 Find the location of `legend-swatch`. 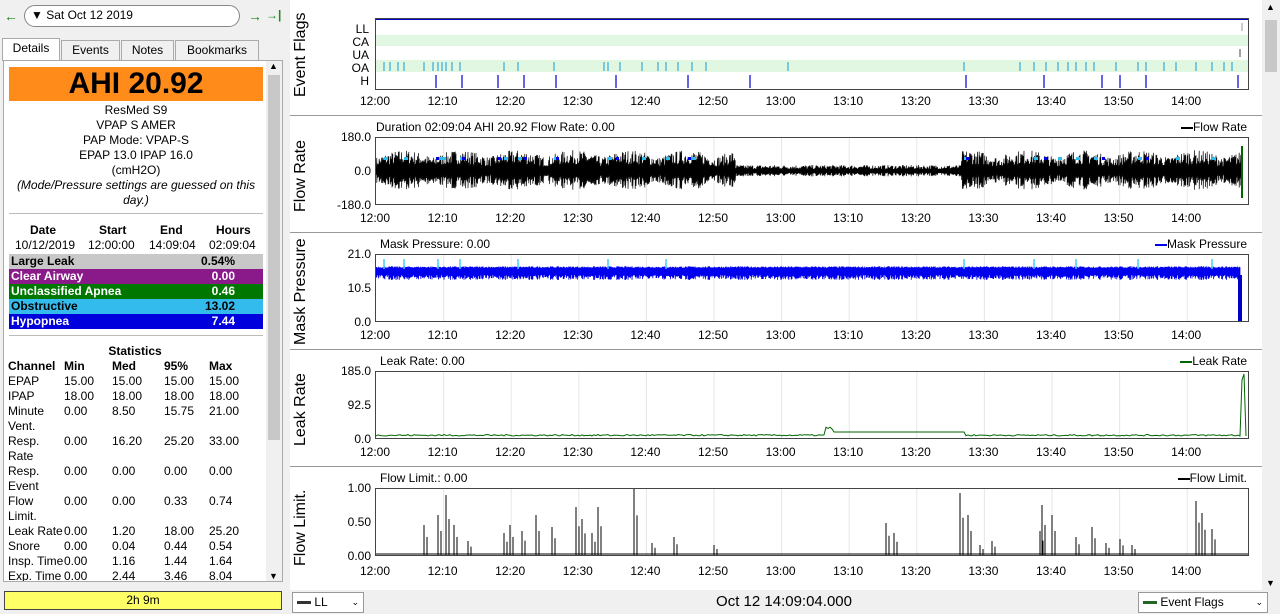

legend-swatch is located at coordinates (1183, 478).